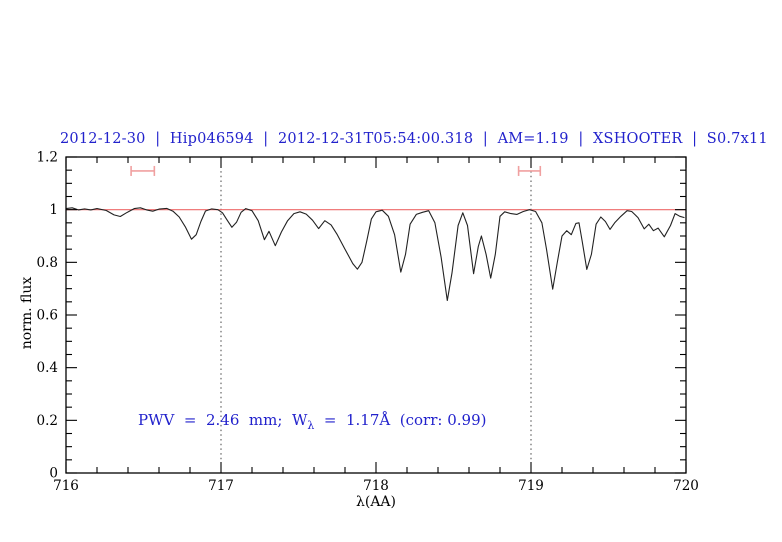 The width and height of the screenshot is (782, 542). What do you see at coordinates (311, 425) in the screenshot?
I see `pwv-annotation-lambda-subscript: λ` at bounding box center [311, 425].